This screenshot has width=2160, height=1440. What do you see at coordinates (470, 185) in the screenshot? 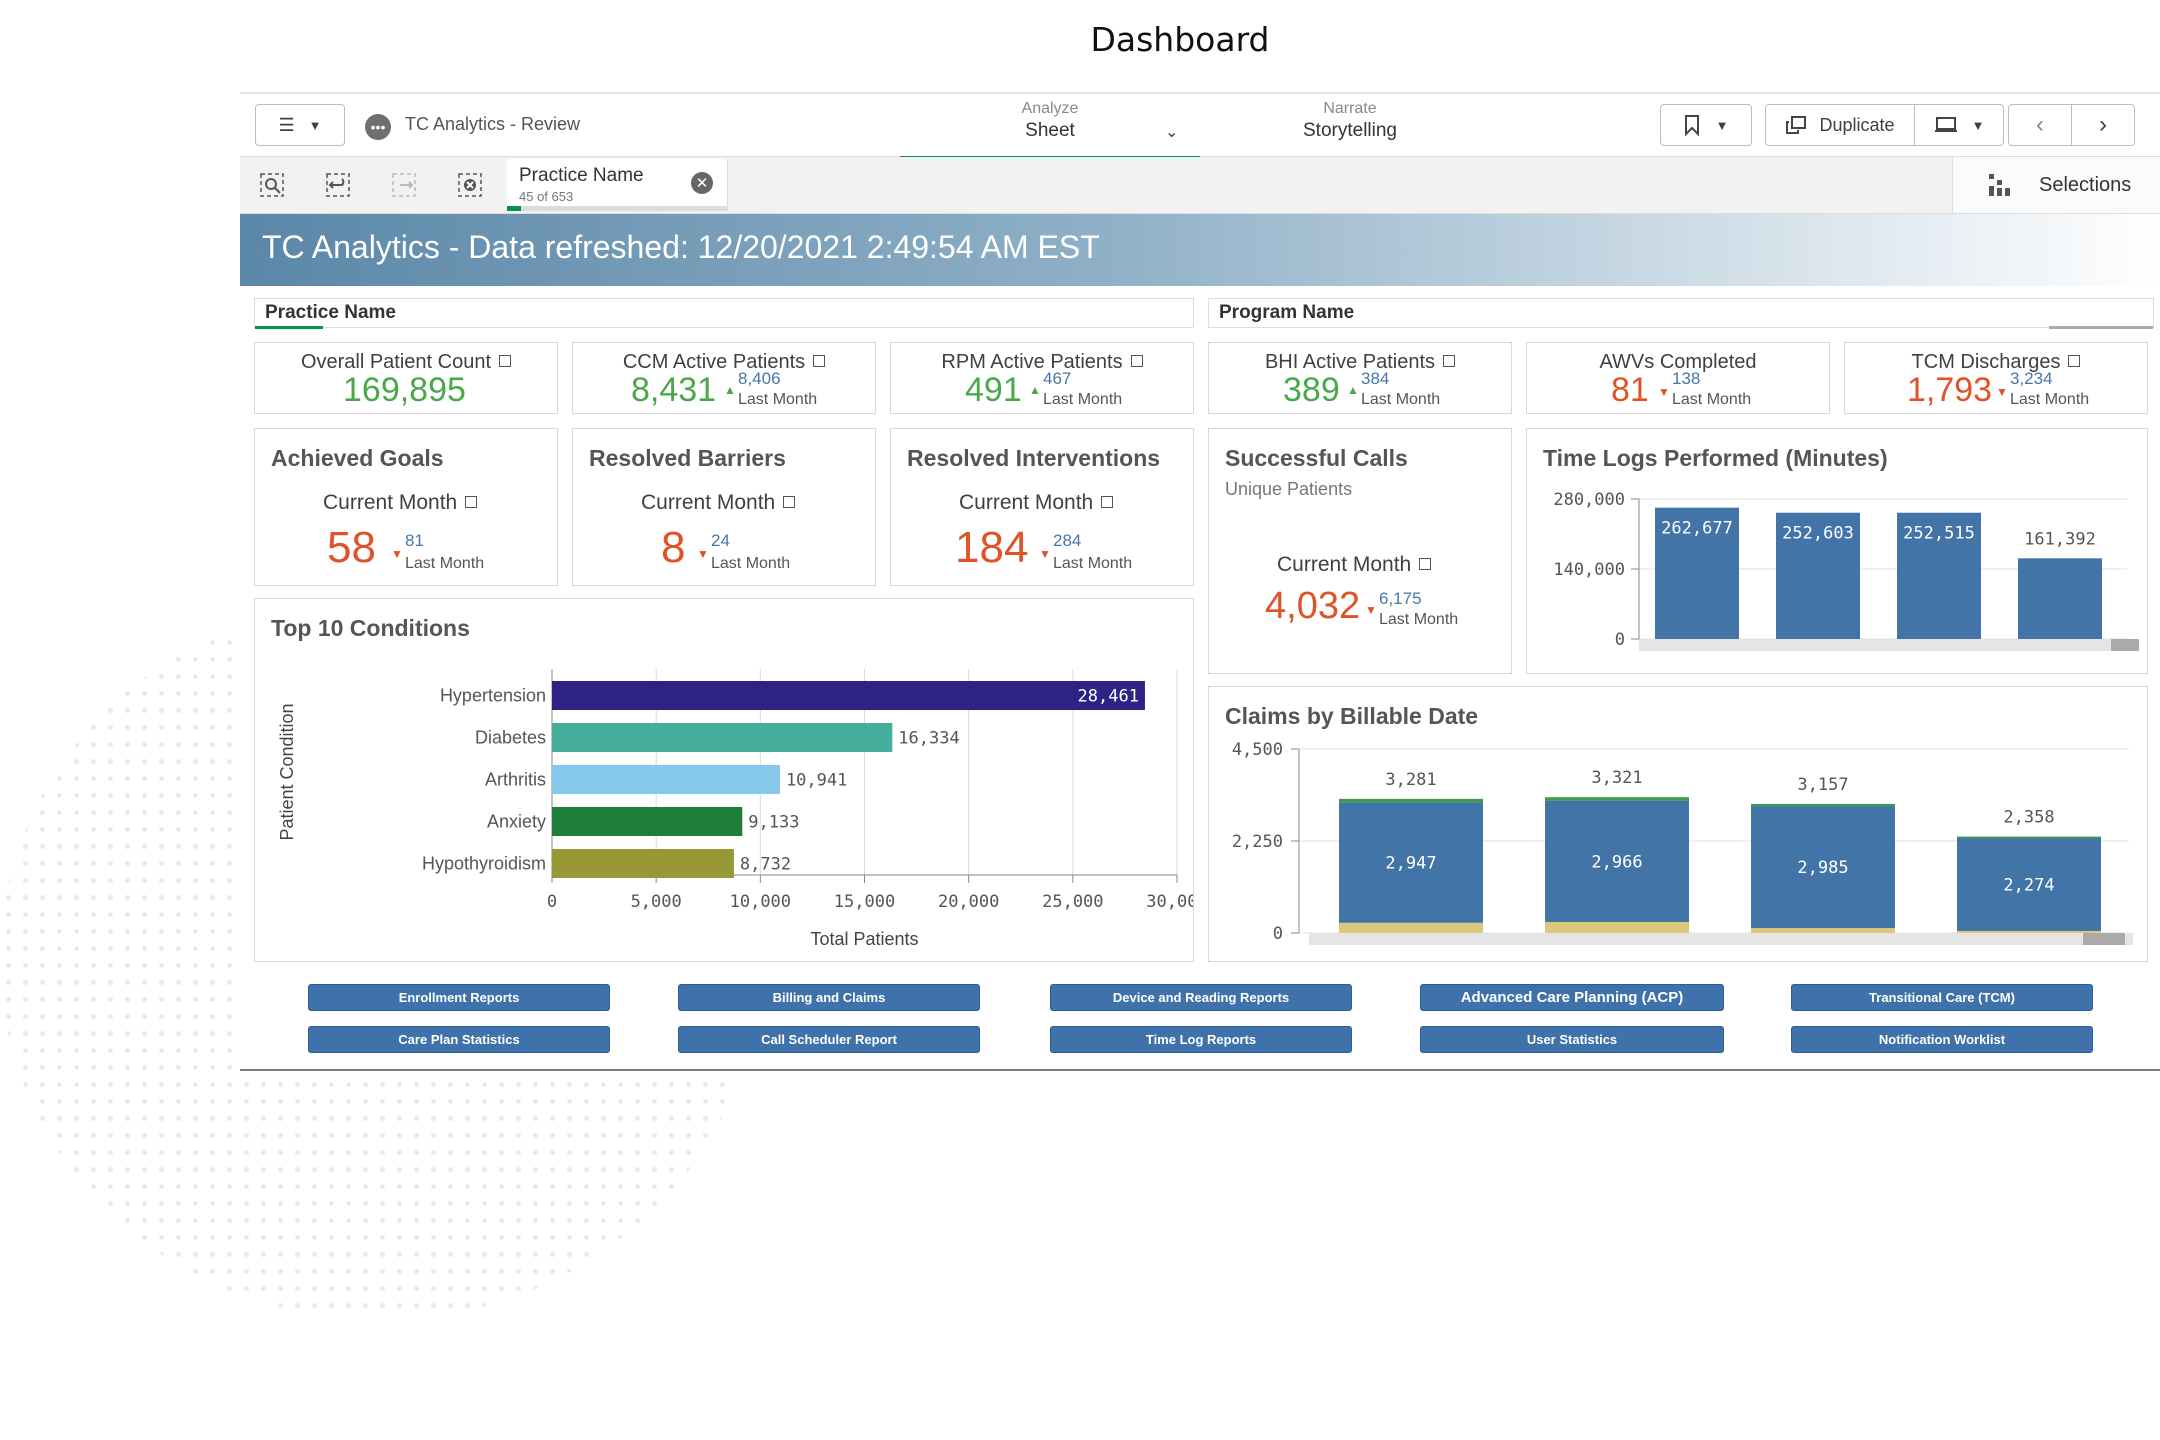
I see `clear-selections-icon` at bounding box center [470, 185].